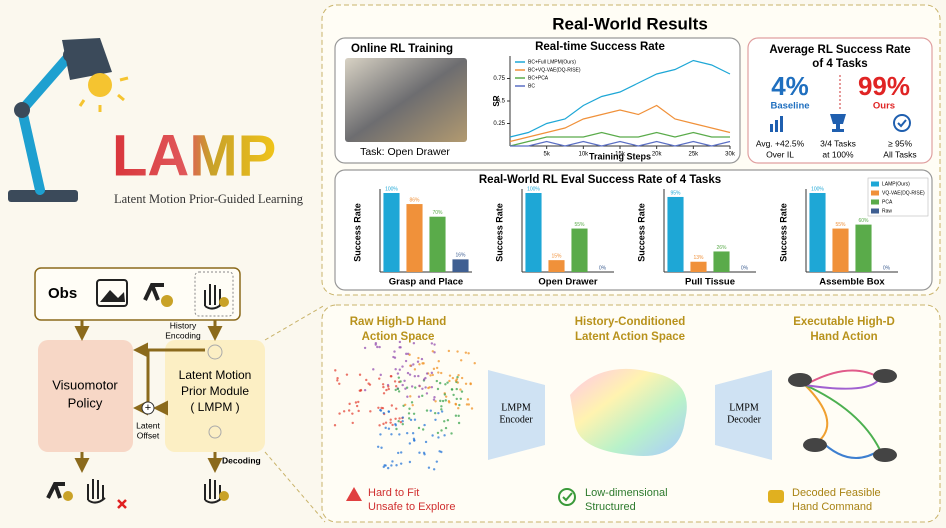 The width and height of the screenshot is (946, 528). What do you see at coordinates (426, 282) in the screenshot?
I see `task-label: Grasp and Place` at bounding box center [426, 282].